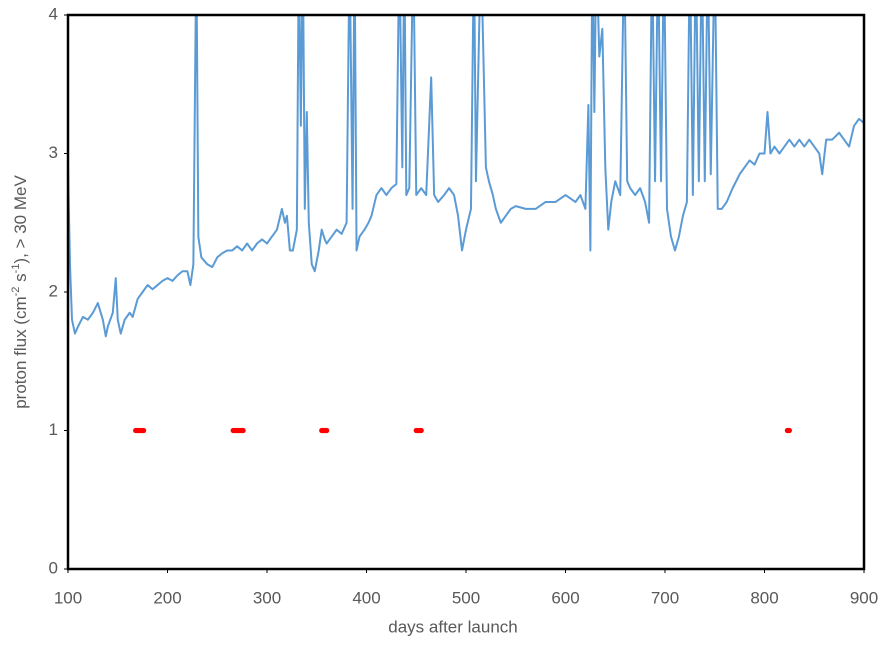  What do you see at coordinates (53, 290) in the screenshot?
I see `y-tick-label: 2` at bounding box center [53, 290].